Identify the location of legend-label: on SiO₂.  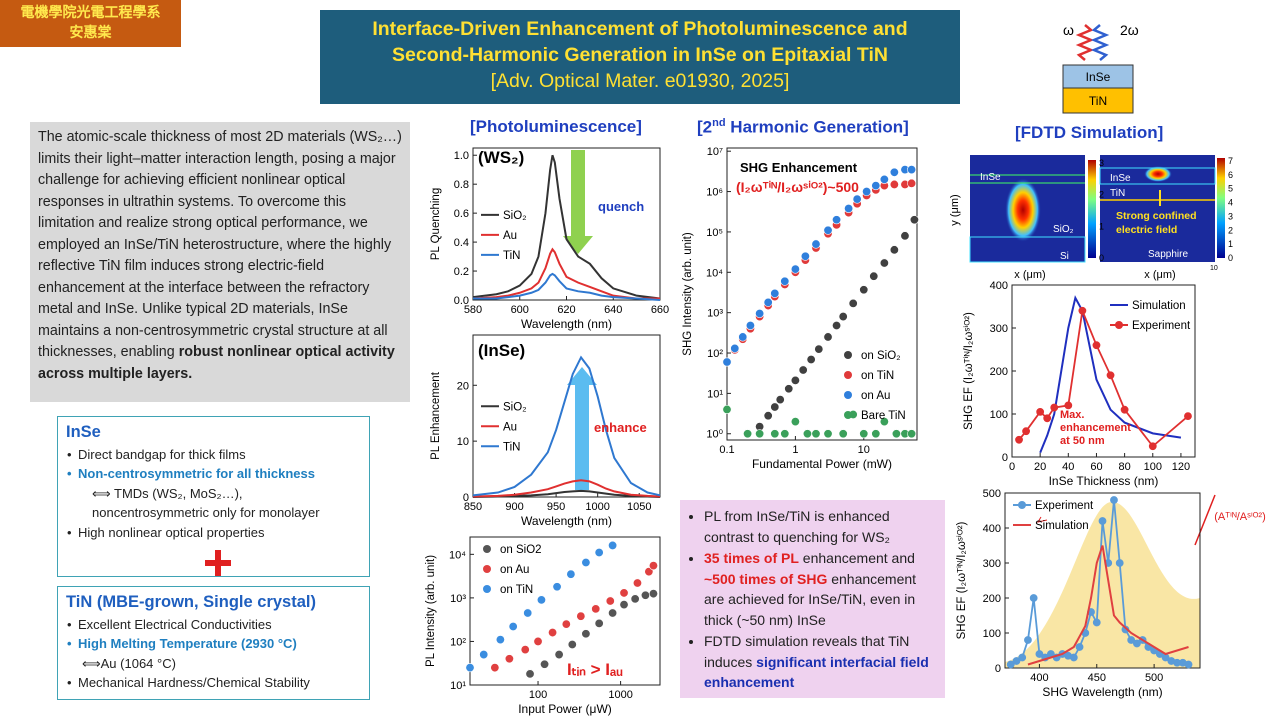
(881, 356).